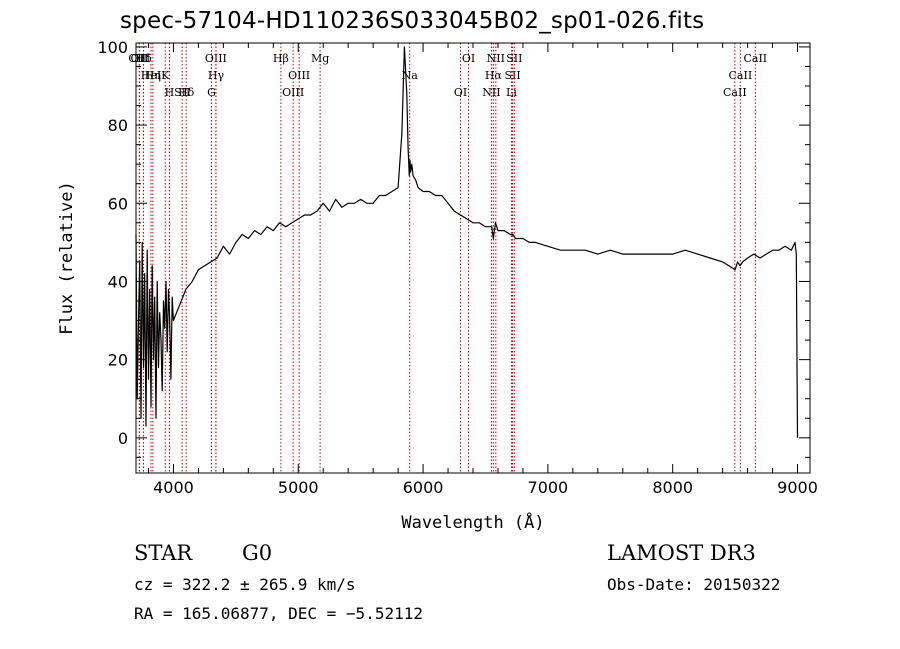 This screenshot has height=649, width=900. I want to click on spectral-subclass: G0, so click(257, 553).